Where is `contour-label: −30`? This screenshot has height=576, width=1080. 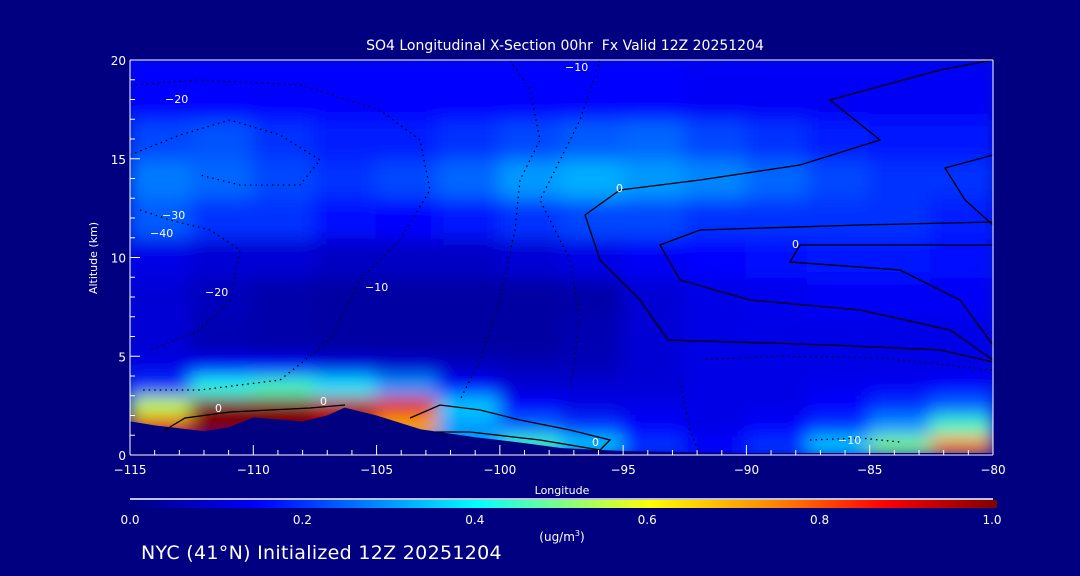 contour-label: −30 is located at coordinates (173, 215).